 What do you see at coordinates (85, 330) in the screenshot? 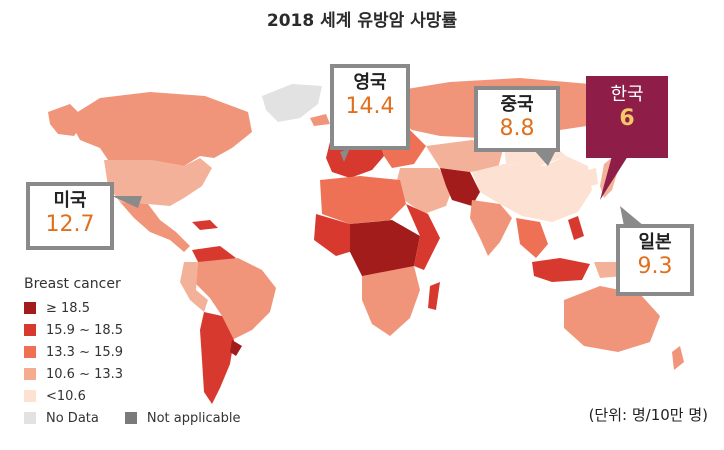
I see `legend-label-2: 15.9 ~ 18.5` at bounding box center [85, 330].